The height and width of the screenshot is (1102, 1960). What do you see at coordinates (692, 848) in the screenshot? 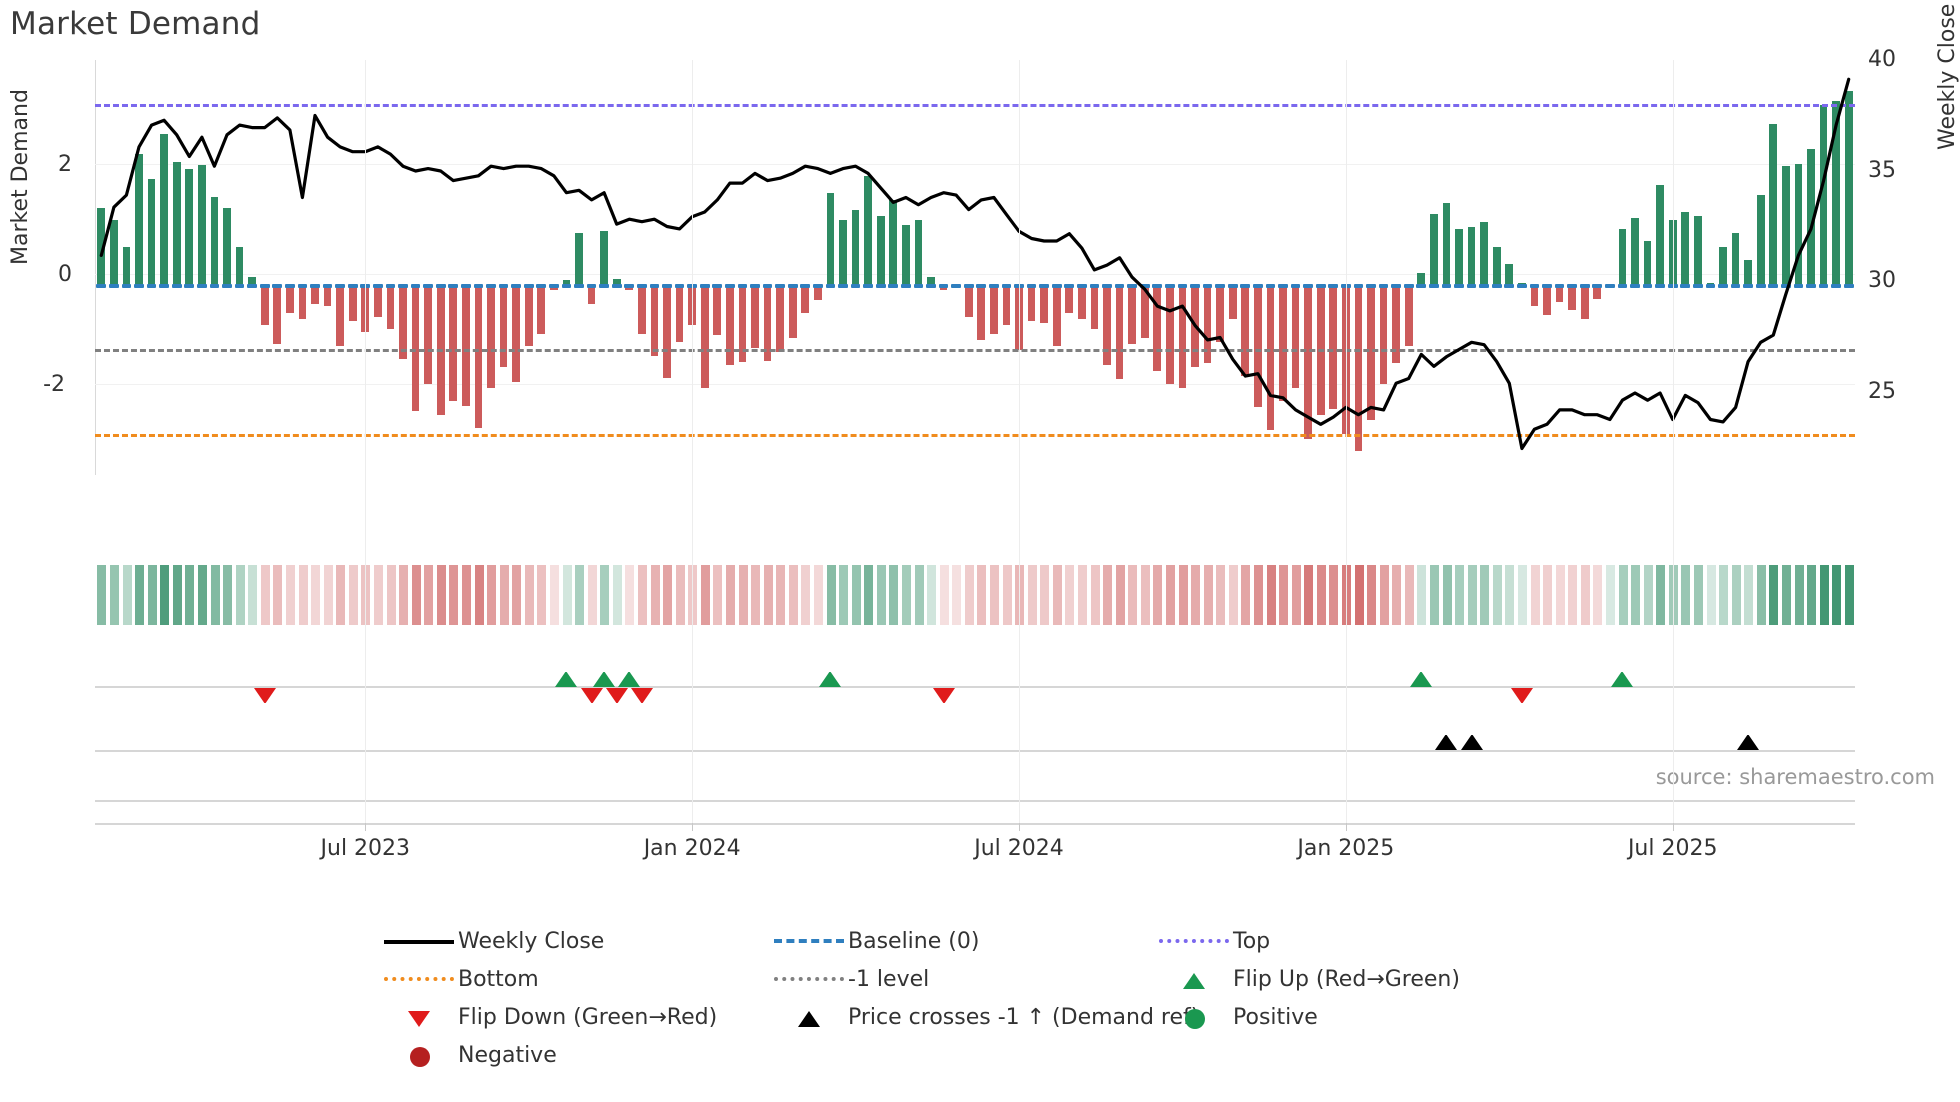
I see `x-tick-label: Jan 2024` at bounding box center [692, 848].